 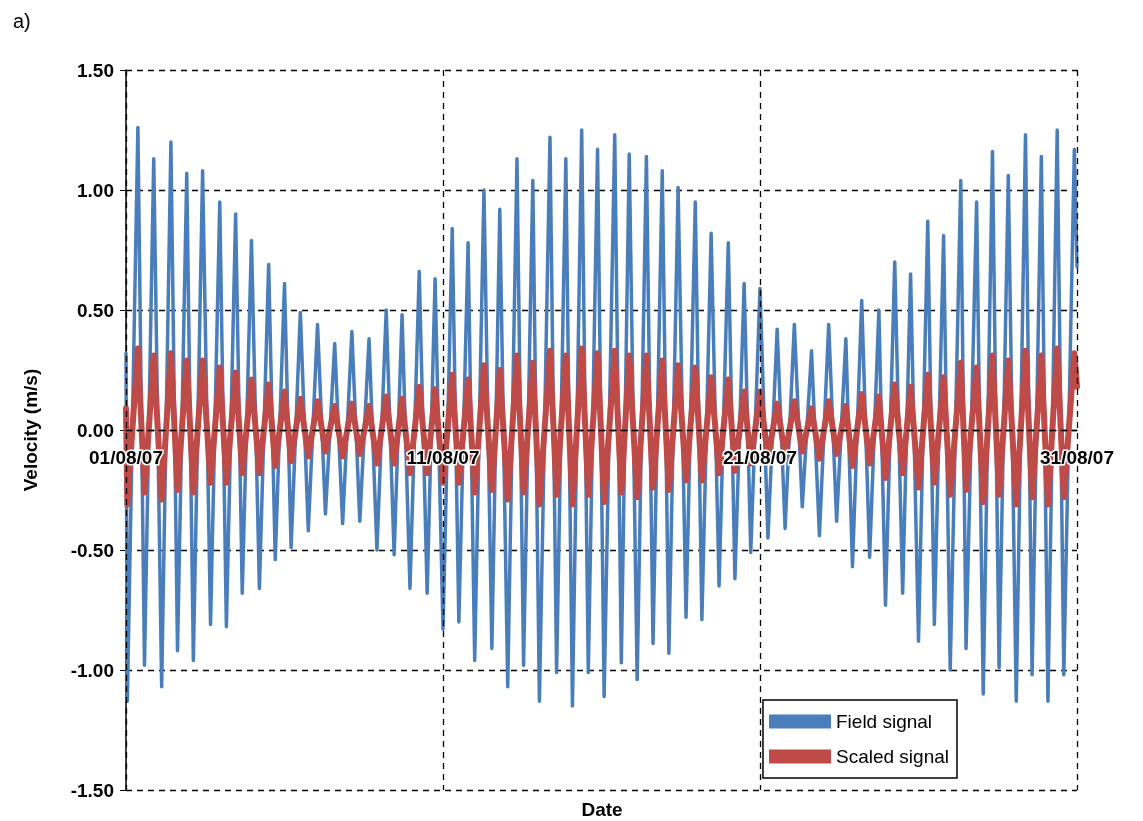 What do you see at coordinates (92, 790) in the screenshot?
I see `y-tick-label: -1.50` at bounding box center [92, 790].